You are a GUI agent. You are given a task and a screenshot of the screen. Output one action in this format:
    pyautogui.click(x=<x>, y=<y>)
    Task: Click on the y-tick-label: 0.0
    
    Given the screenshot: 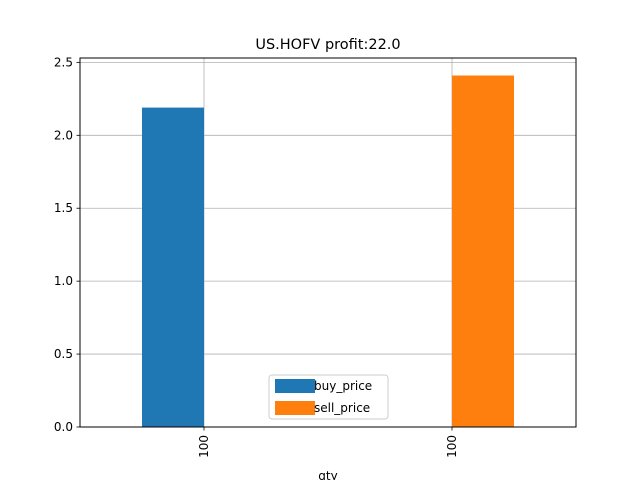 What is the action you would take?
    pyautogui.click(x=63, y=427)
    